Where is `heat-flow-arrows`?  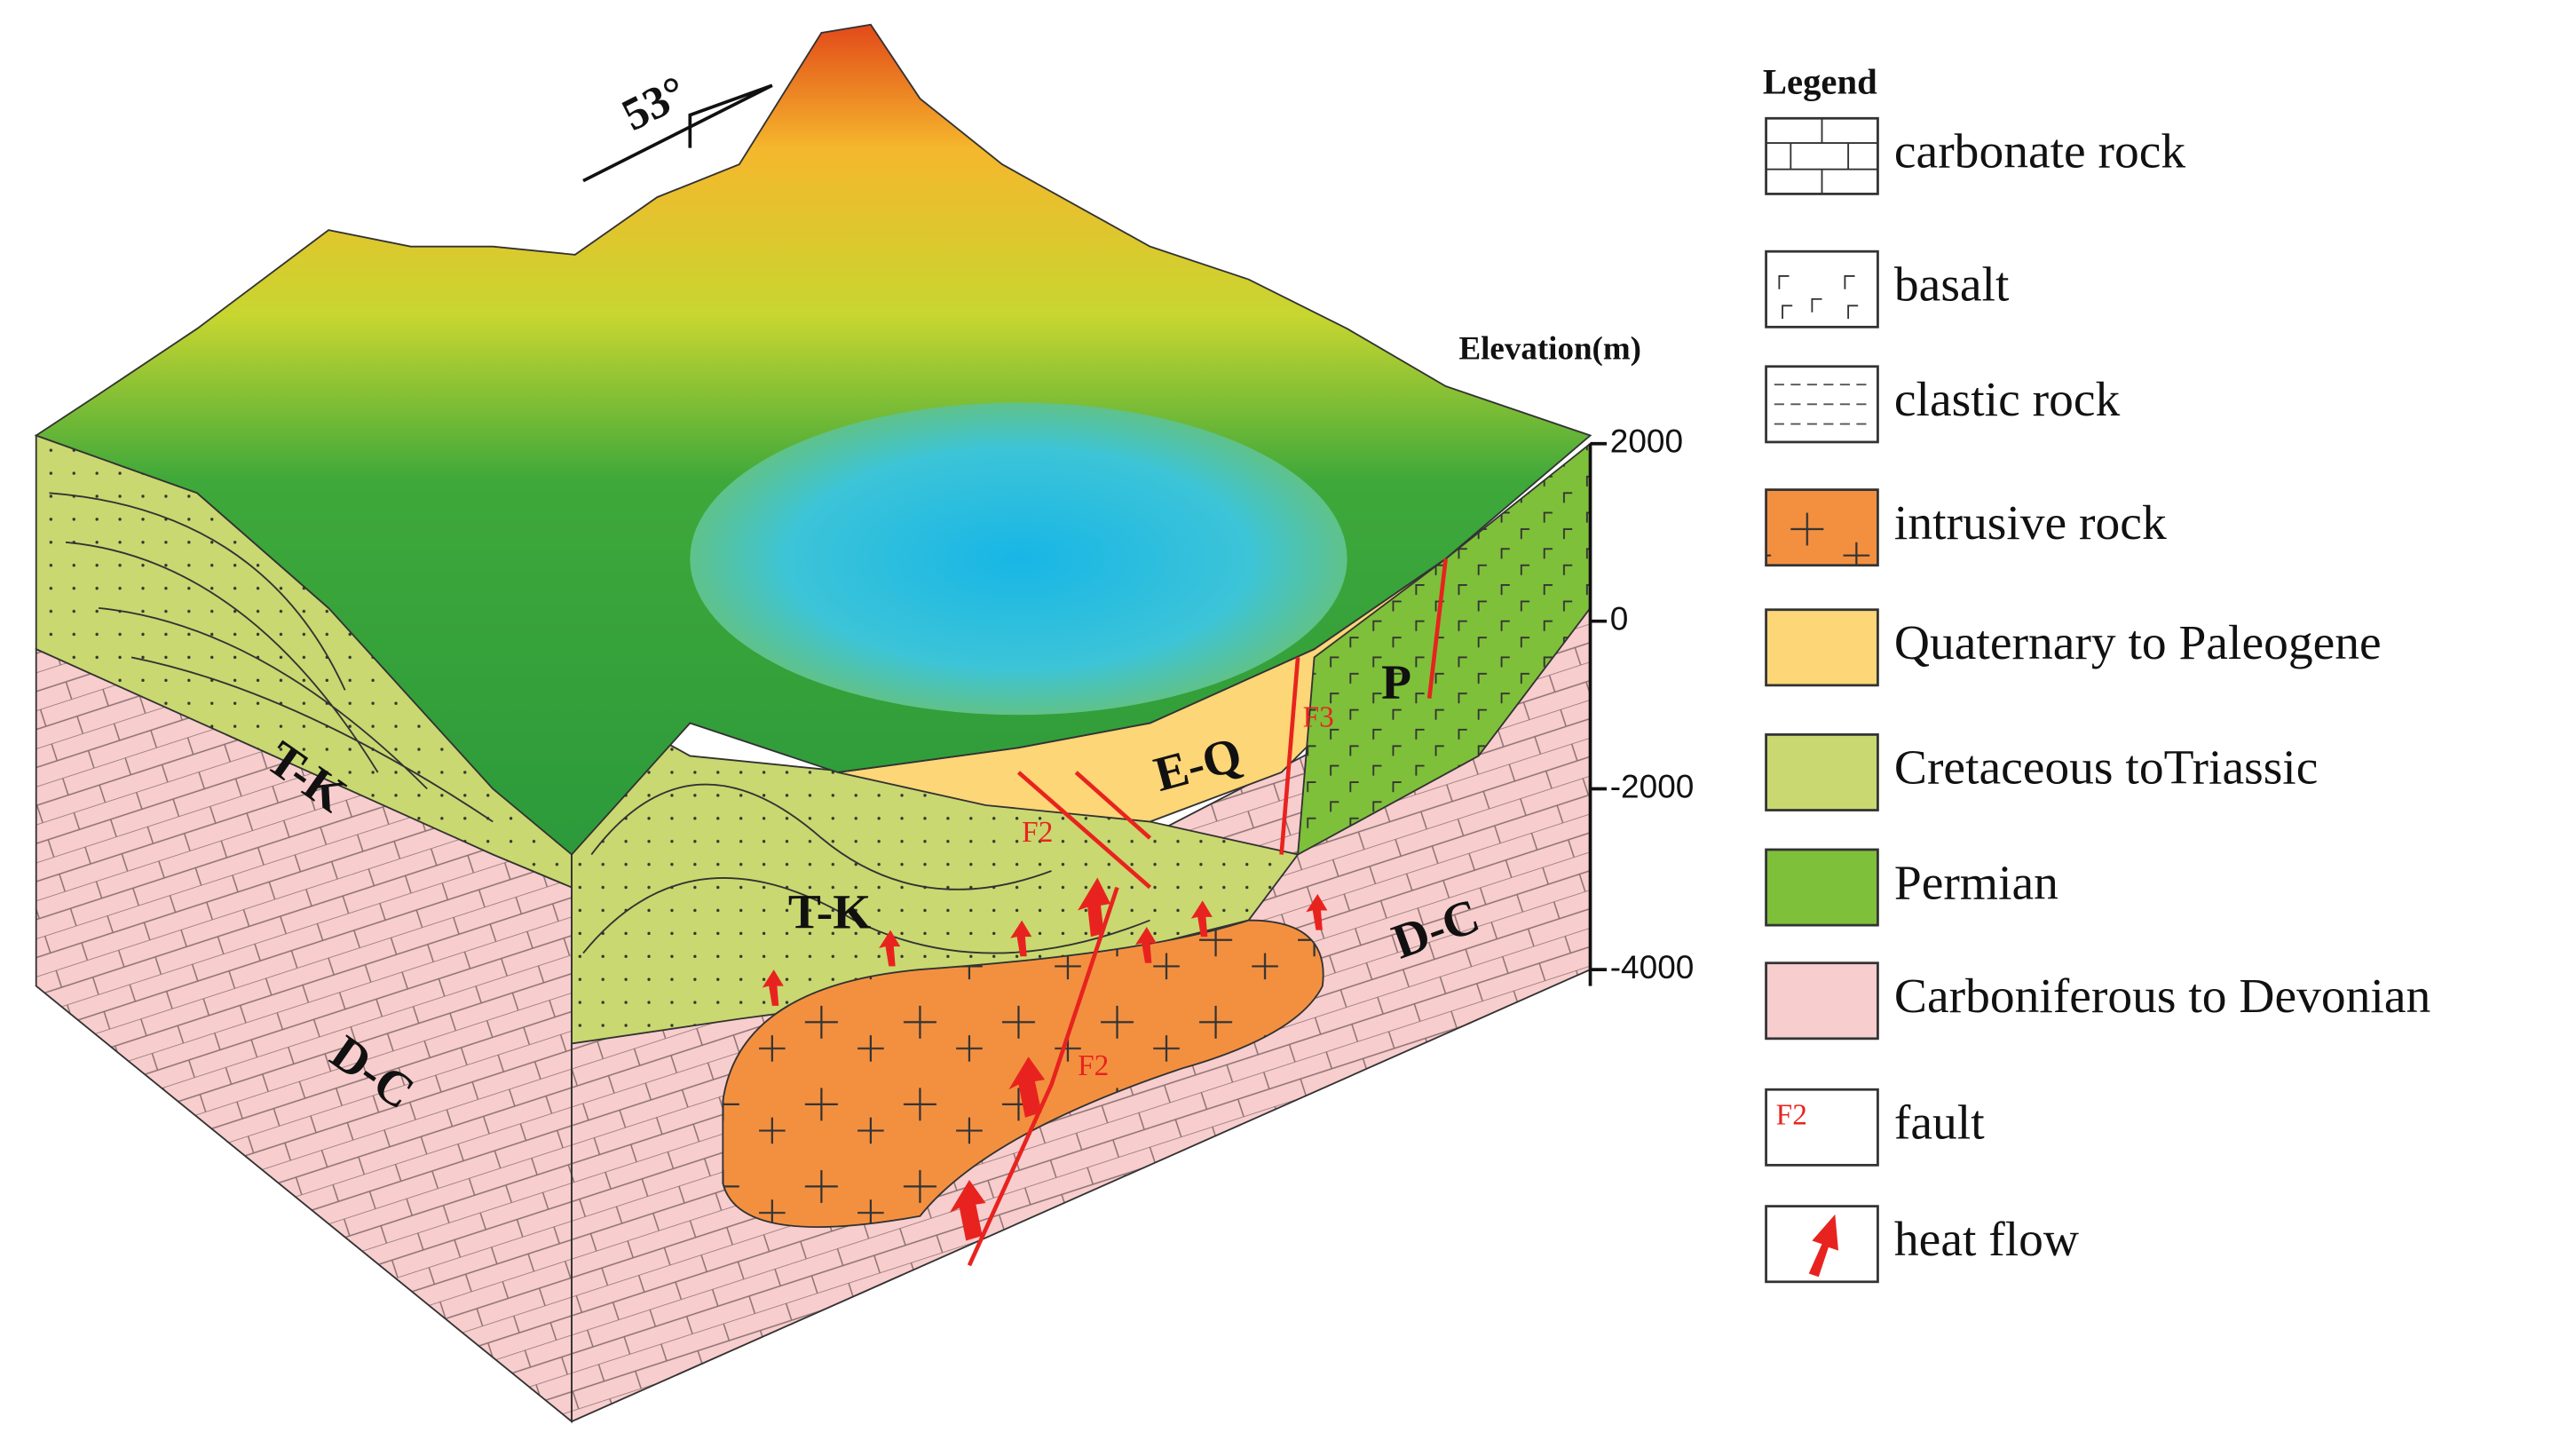
heat-flow-arrows is located at coordinates (1045, 1059).